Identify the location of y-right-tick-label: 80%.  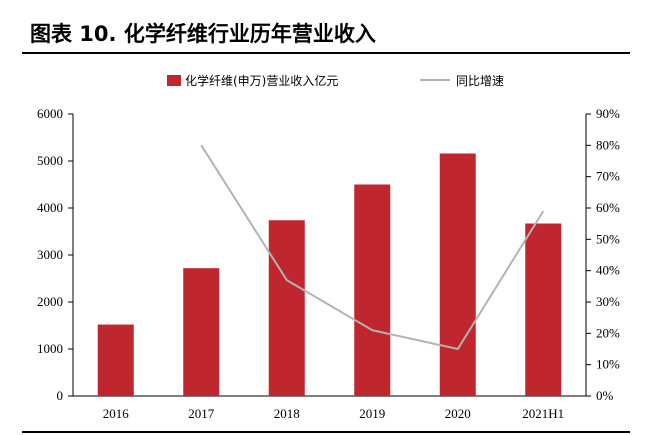
(608, 144).